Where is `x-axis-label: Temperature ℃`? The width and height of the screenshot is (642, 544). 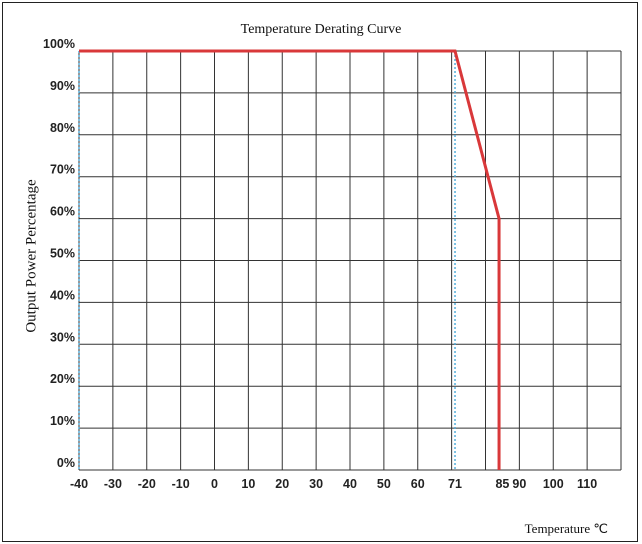
x-axis-label: Temperature ℃ is located at coordinates (566, 528).